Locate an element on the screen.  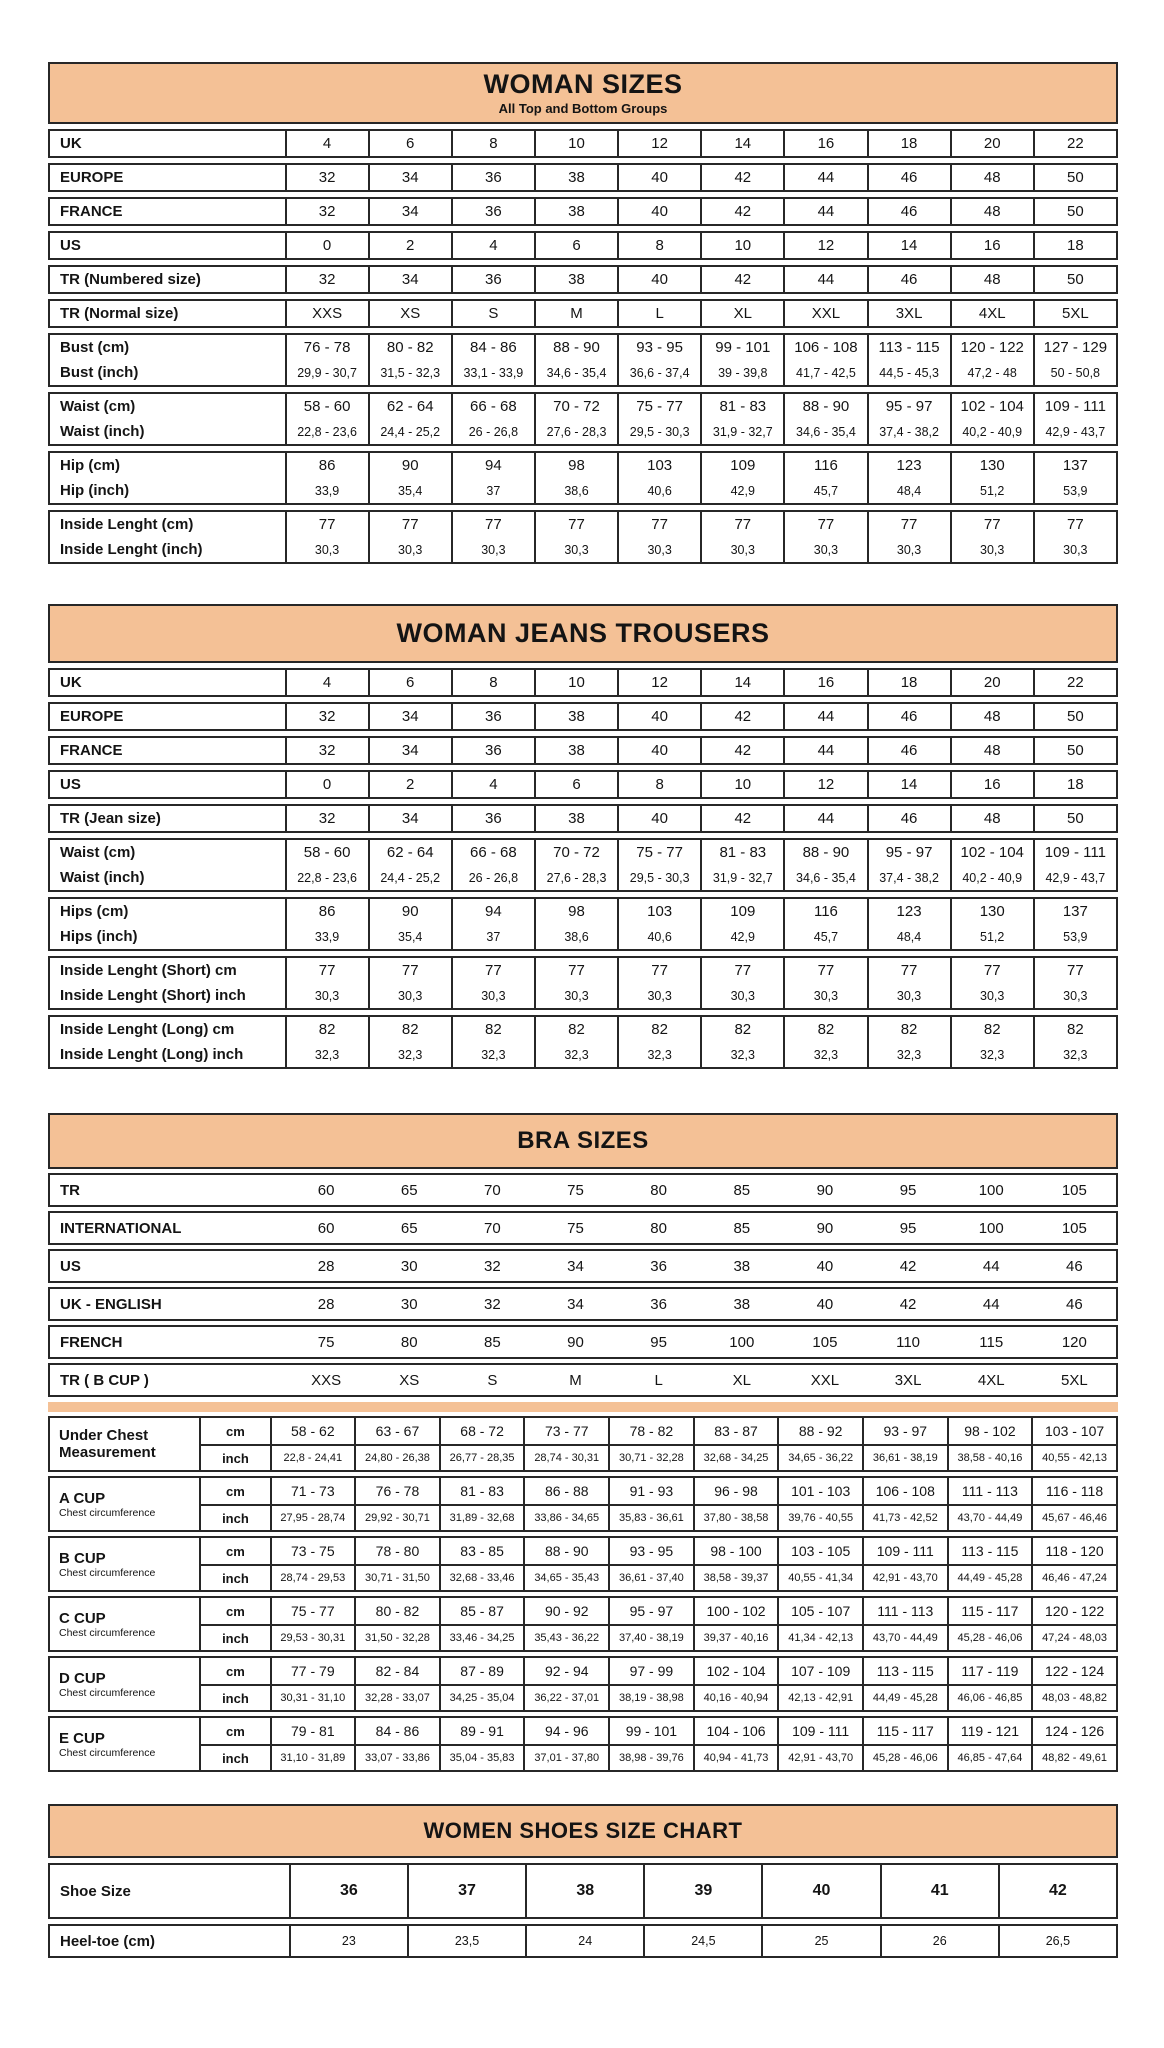
row-label: Inside Lenght (Short) cm is located at coordinates (148, 970).